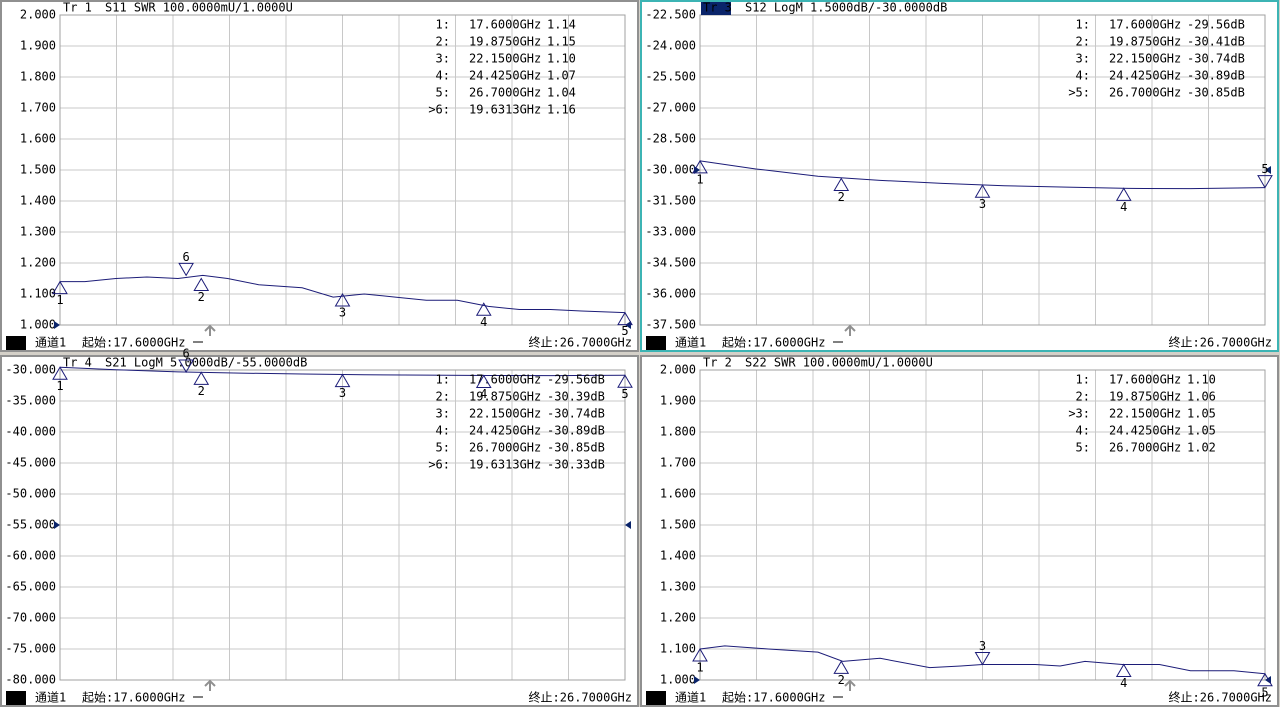 This screenshot has height=707, width=1280. Describe the element at coordinates (846, 8) in the screenshot. I see `trace-title: S12 LogM 1.5000dB/-30.0000dB` at that location.